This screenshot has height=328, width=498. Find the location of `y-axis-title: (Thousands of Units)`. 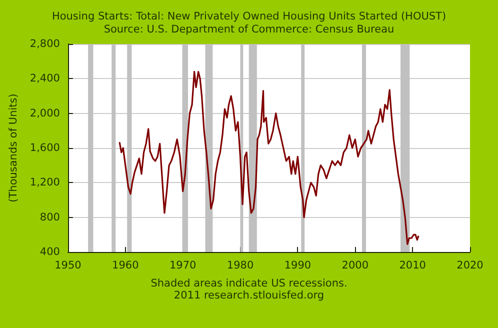

y-axis-title: (Thousands of Units) is located at coordinates (14, 148).